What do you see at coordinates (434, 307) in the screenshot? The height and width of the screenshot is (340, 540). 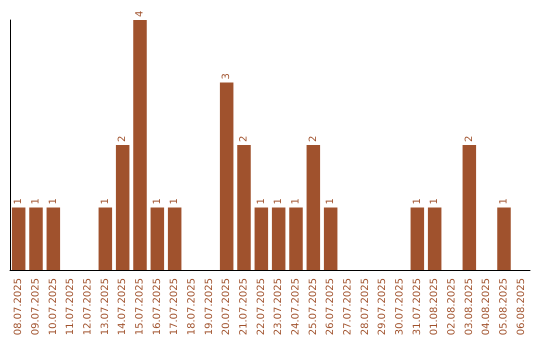 I see `x-tick-label: 01.08.2025` at bounding box center [434, 307].